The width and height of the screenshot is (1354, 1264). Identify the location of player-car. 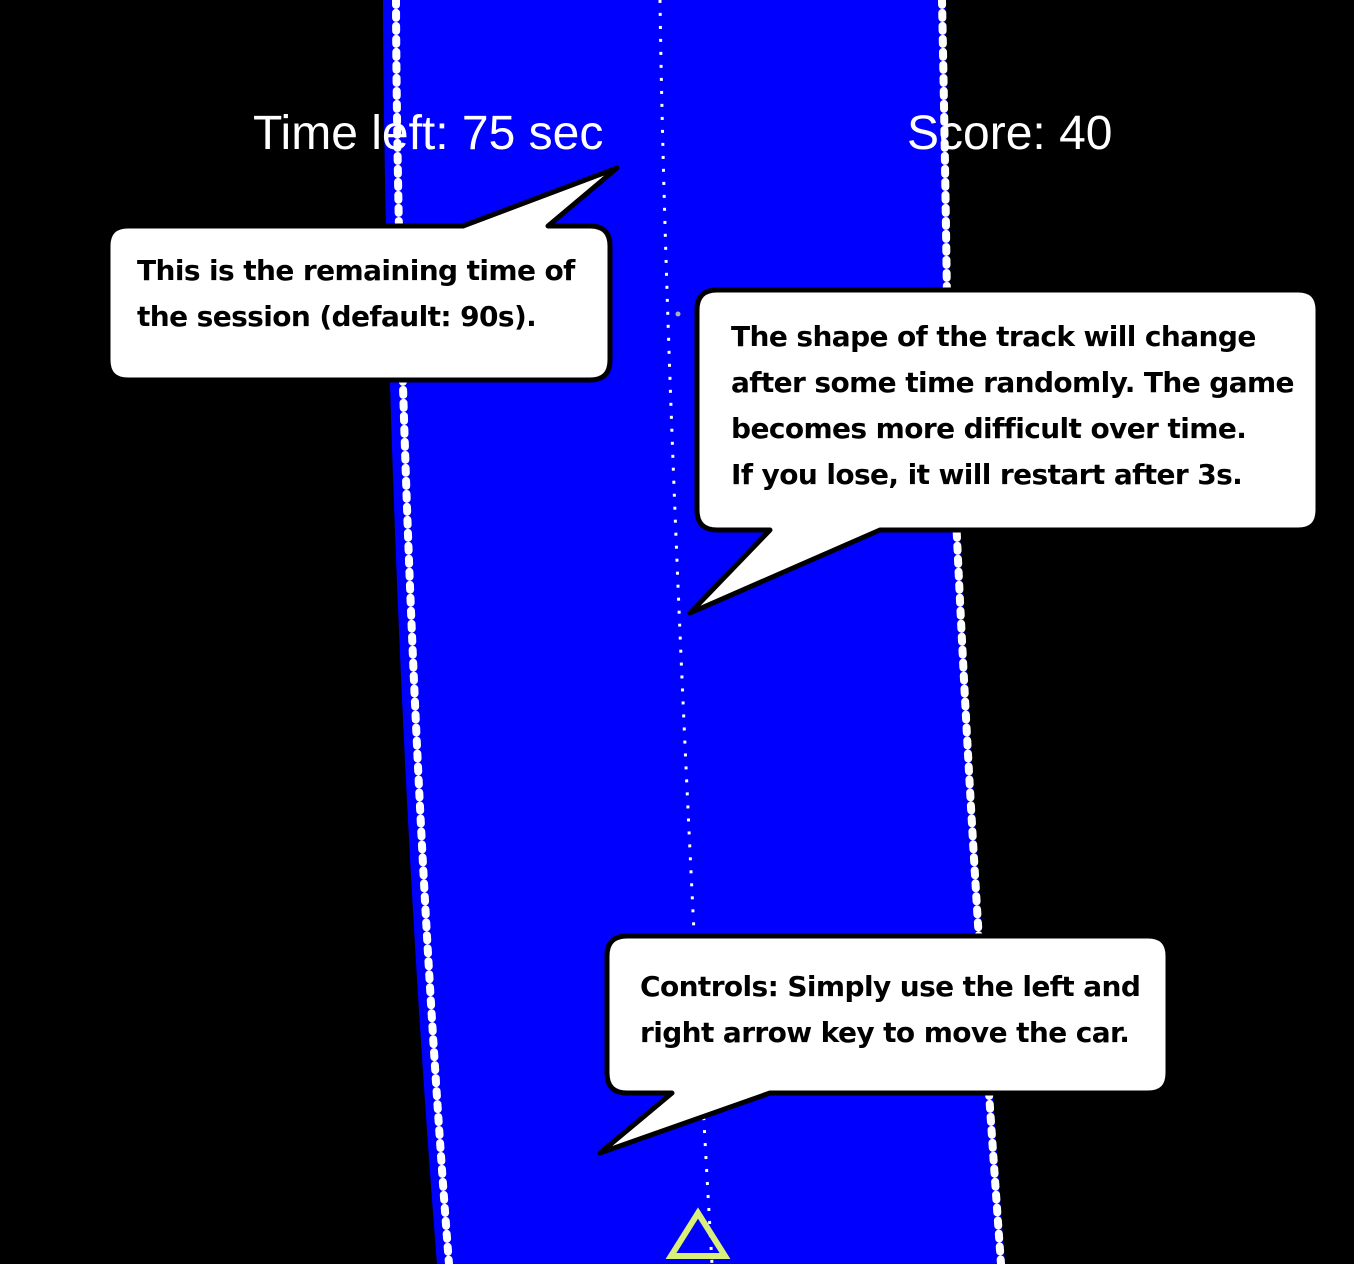
(698, 1233).